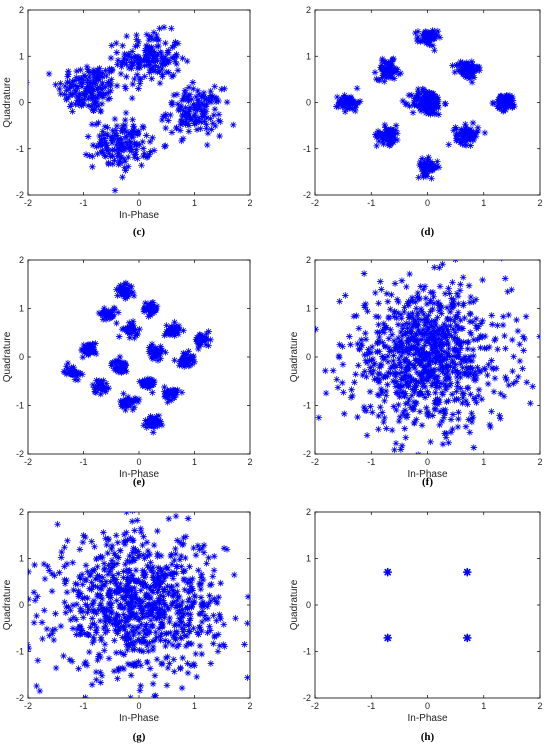  I want to click on x-tick-label: 2, so click(249, 462).